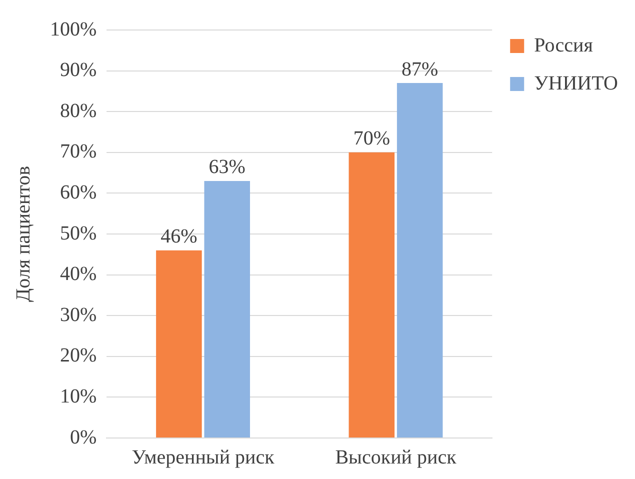 This screenshot has height=479, width=635. I want to click on data-label: 46%, so click(179, 237).